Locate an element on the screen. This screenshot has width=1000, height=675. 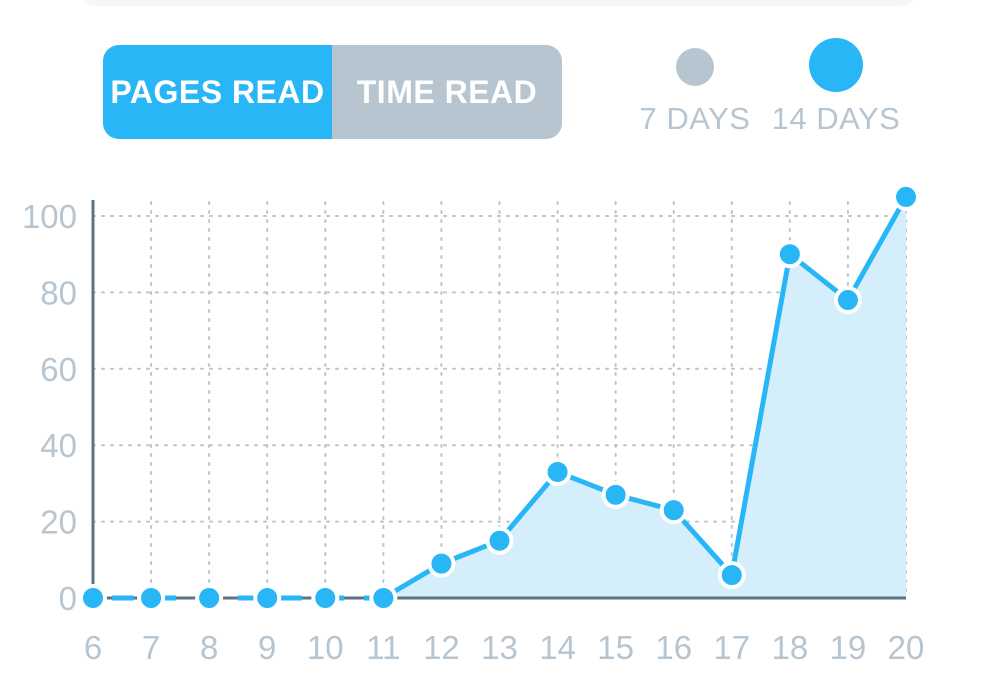
time-read-tab: TIME READ is located at coordinates (447, 92).